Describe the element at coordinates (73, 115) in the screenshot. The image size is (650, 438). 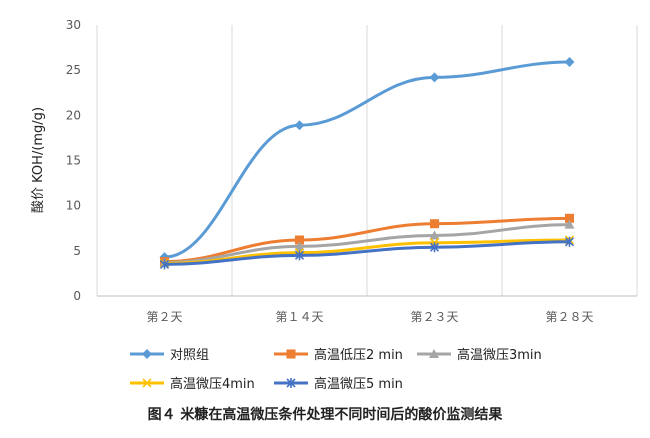
I see `y-tick-label: 20` at that location.